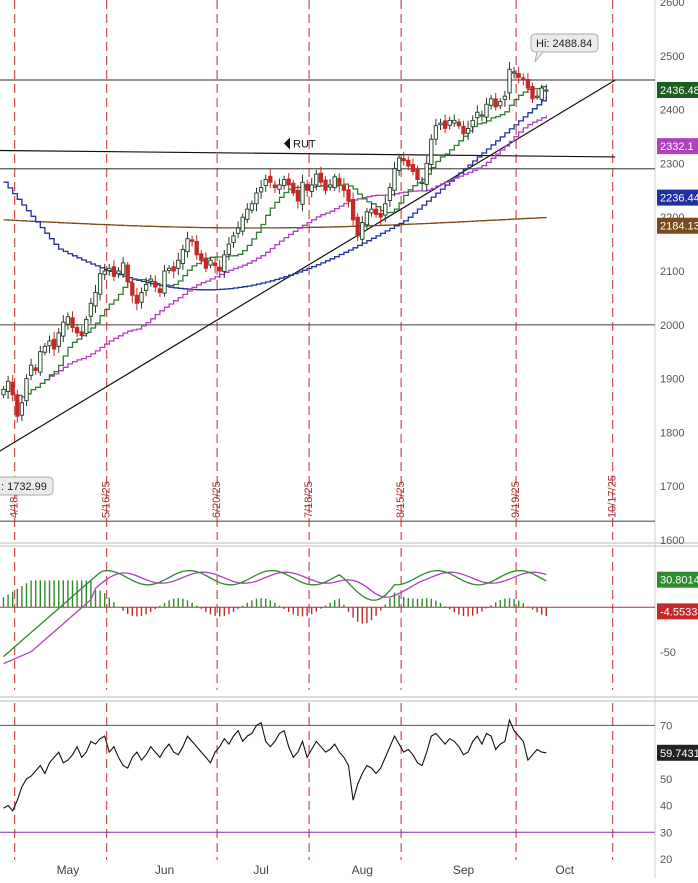 The width and height of the screenshot is (698, 883). Describe the element at coordinates (362, 870) in the screenshot. I see `month-label: Aug` at that location.